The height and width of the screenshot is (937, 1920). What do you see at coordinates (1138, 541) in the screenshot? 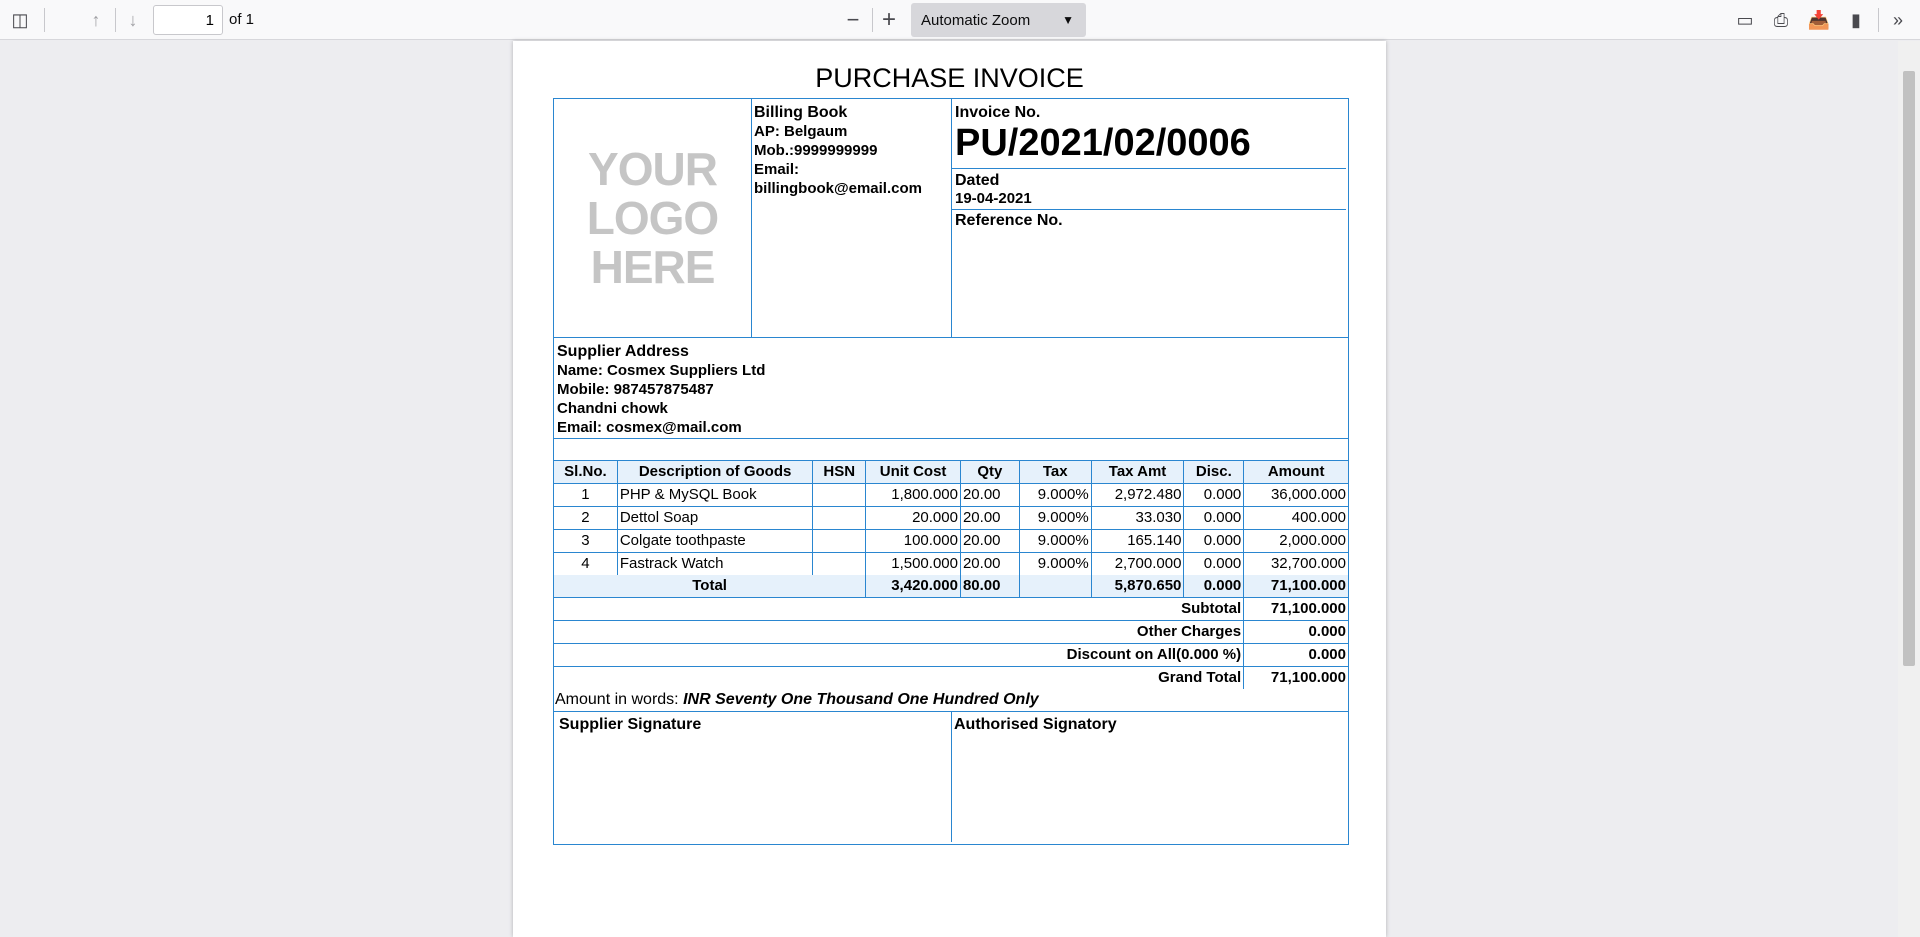
I see `table-cell: 165.140` at bounding box center [1138, 541].